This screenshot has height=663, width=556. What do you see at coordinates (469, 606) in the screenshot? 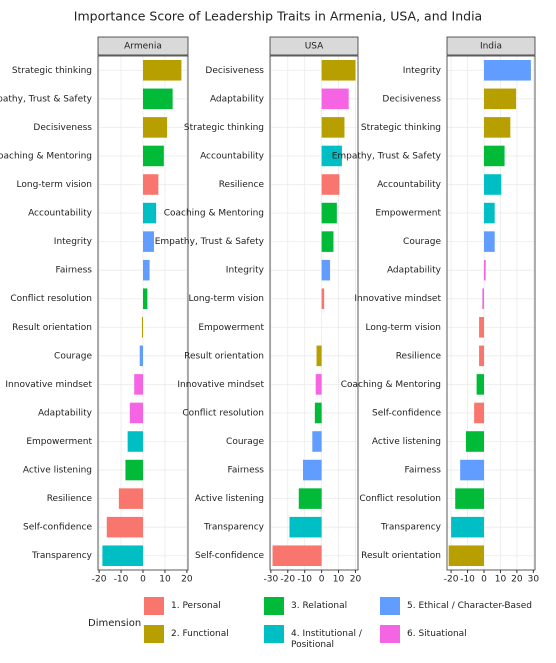
I see `legend-label: 5. Ethical / Character-Based` at bounding box center [469, 606].